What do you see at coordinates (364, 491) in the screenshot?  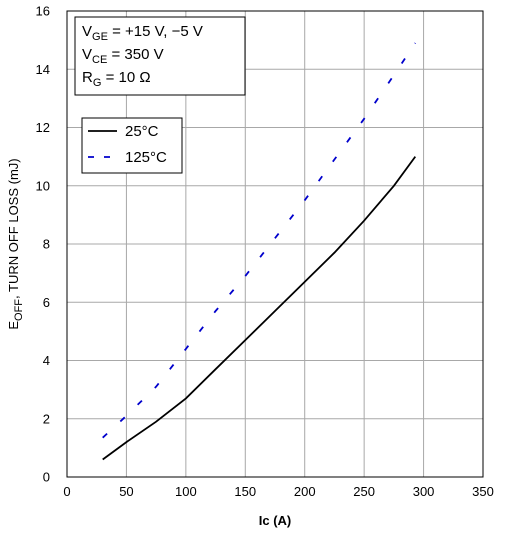 I see `x-tick-label: 250` at bounding box center [364, 491].